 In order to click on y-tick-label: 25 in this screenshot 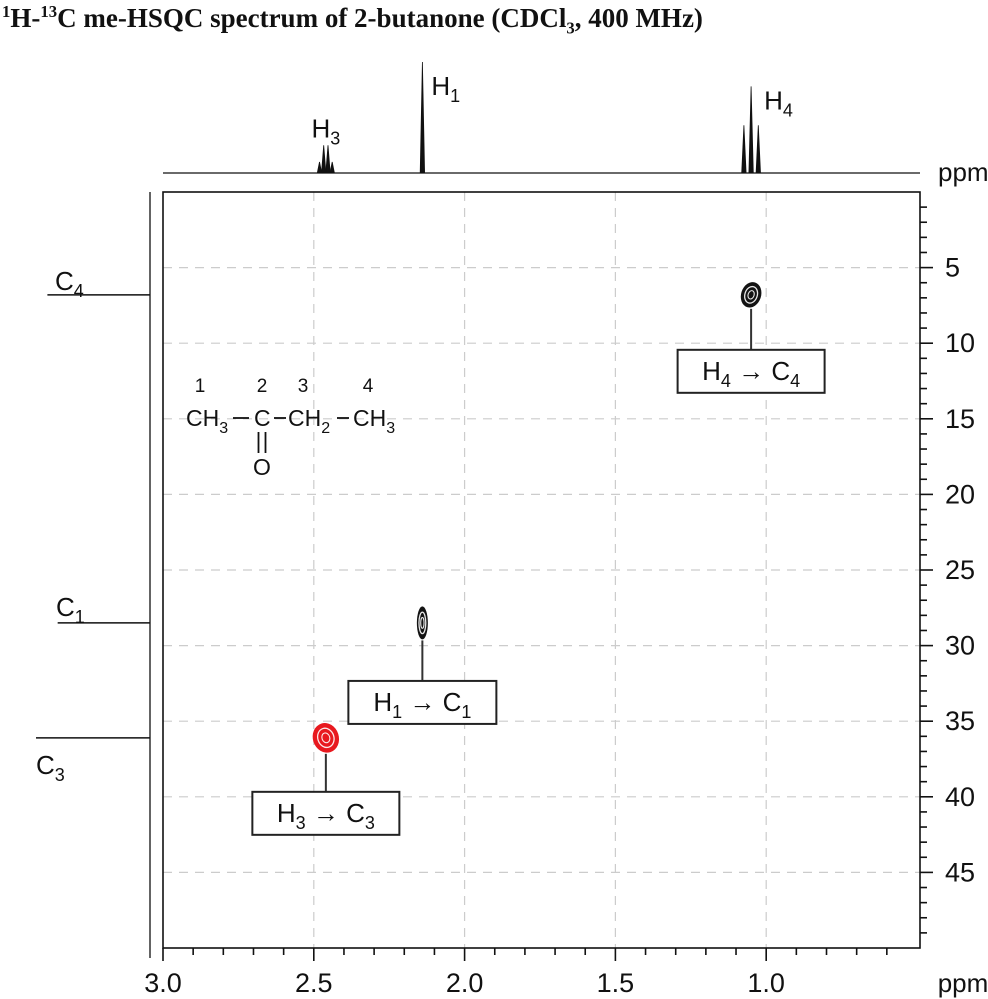, I will do `click(960, 570)`.